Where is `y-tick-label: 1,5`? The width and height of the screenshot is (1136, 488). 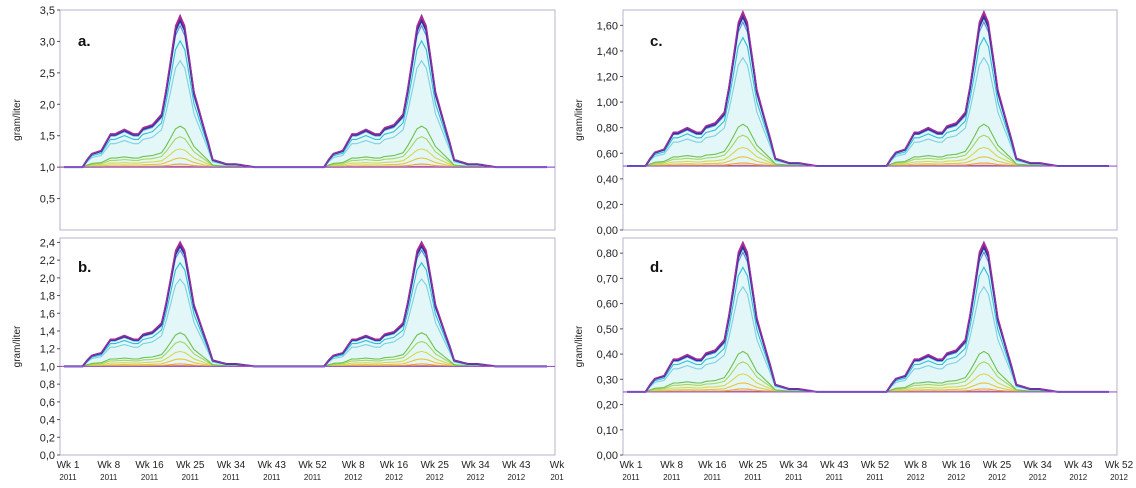 y-tick-label: 1,5 is located at coordinates (47, 137).